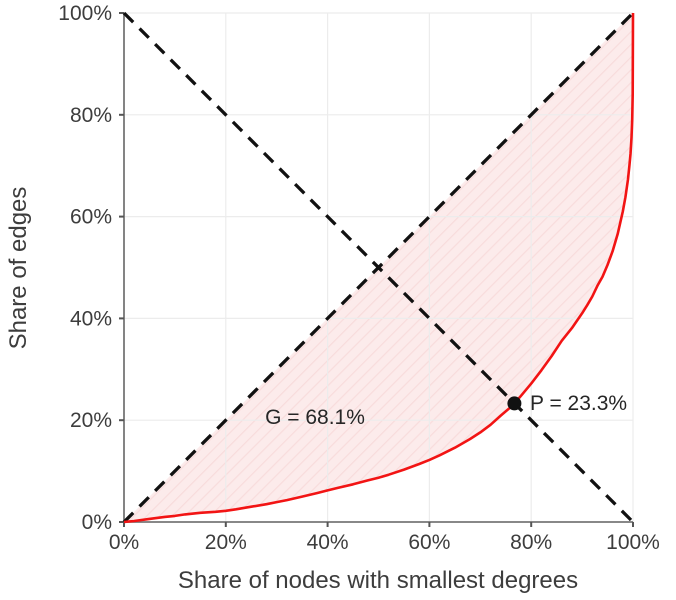  Describe the element at coordinates (91, 115) in the screenshot. I see `y-tick-label-80: 80%` at that location.